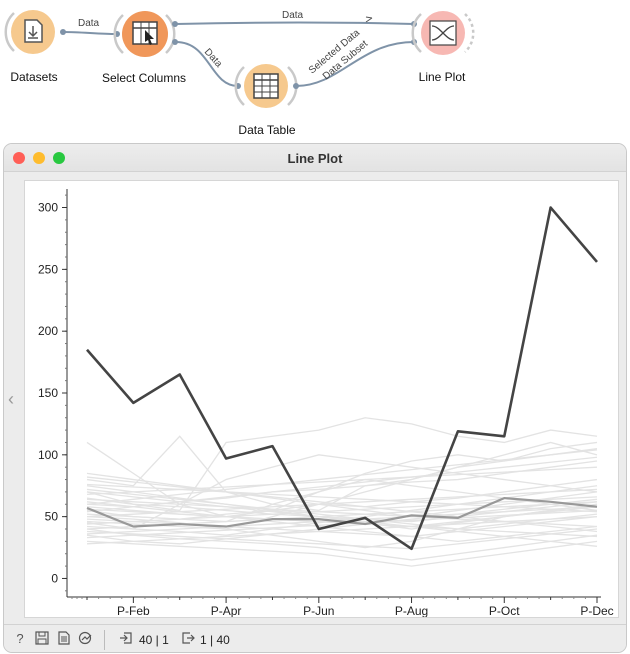 Image resolution: width=630 pixels, height=654 pixels. What do you see at coordinates (39, 158) in the screenshot?
I see `minimize-window-button` at bounding box center [39, 158].